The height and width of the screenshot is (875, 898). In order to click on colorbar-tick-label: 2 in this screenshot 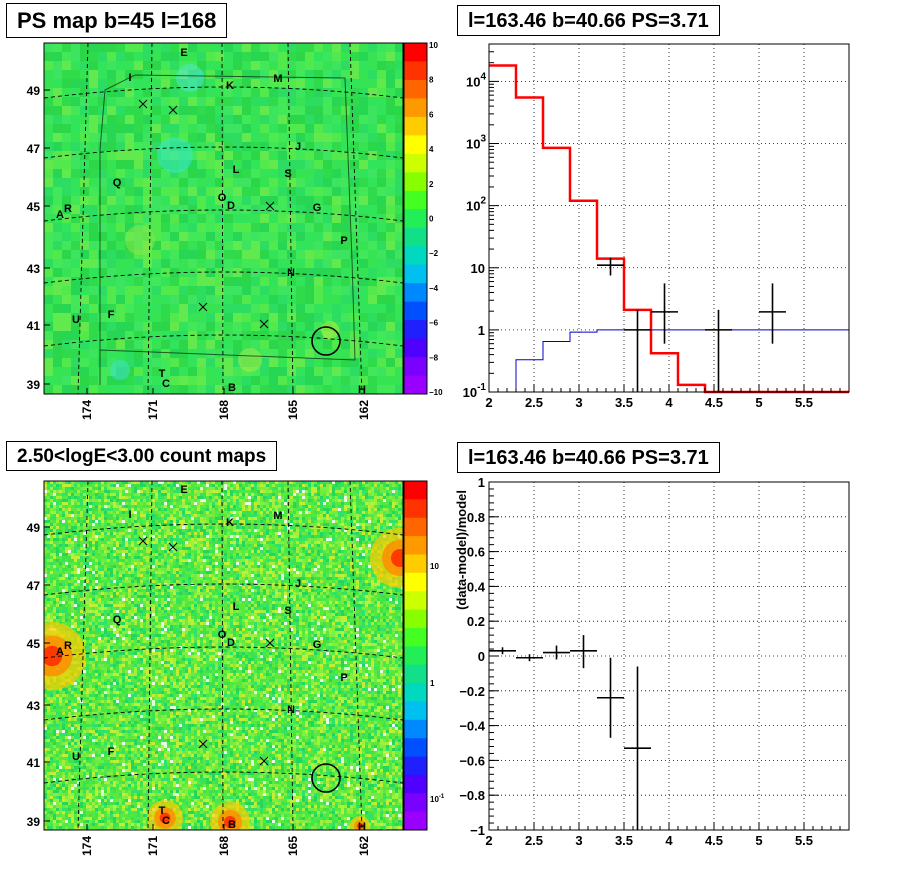, I will do `click(431, 184)`.